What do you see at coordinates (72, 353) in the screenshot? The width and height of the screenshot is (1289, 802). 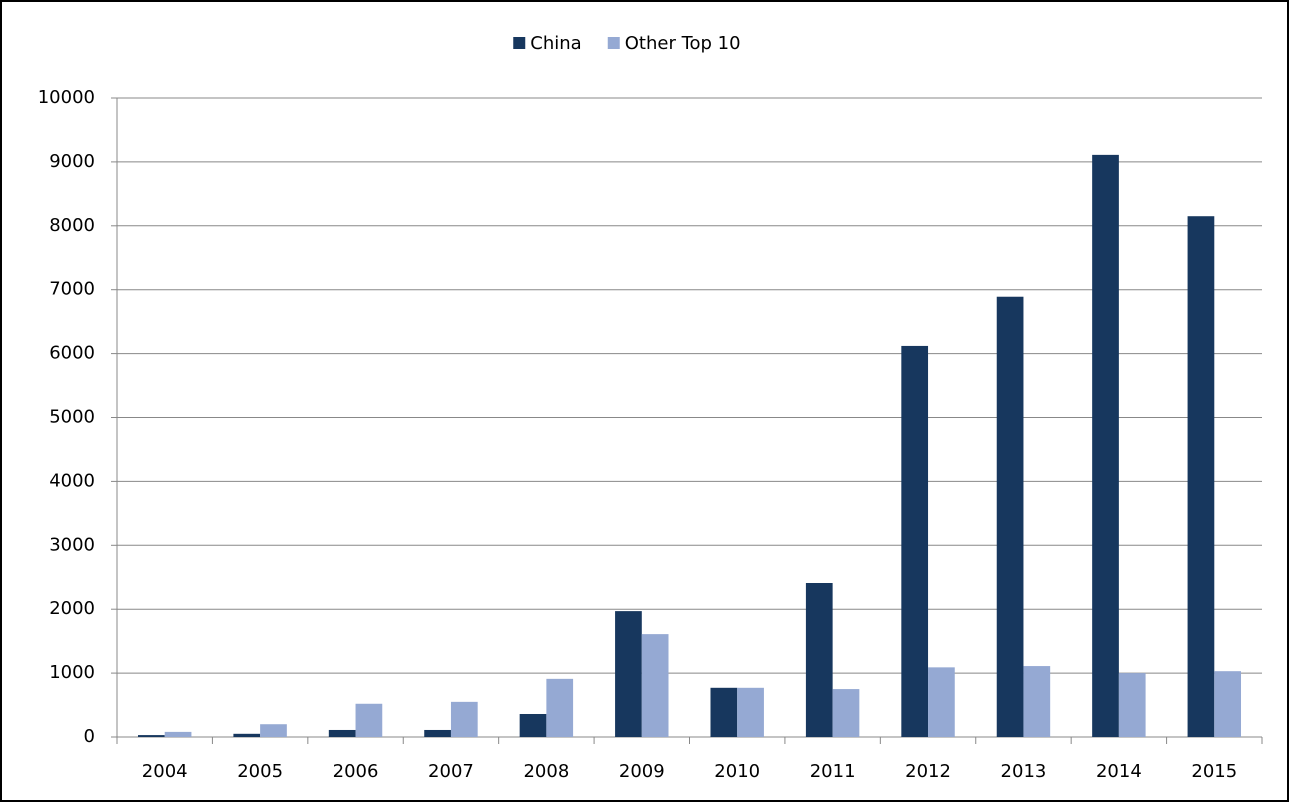 I see `y-tick-label: 6000` at bounding box center [72, 353].